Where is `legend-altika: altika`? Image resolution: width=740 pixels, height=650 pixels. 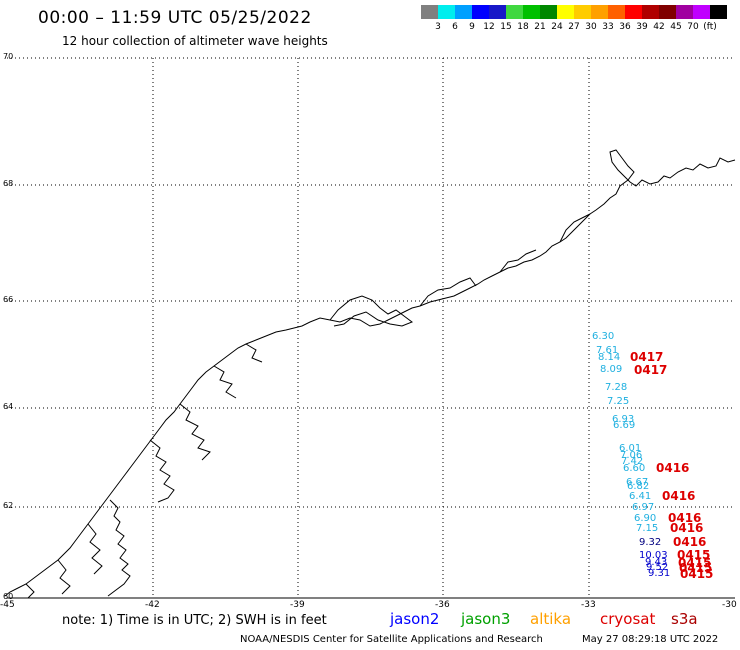 legend-altika: altika is located at coordinates (551, 619).